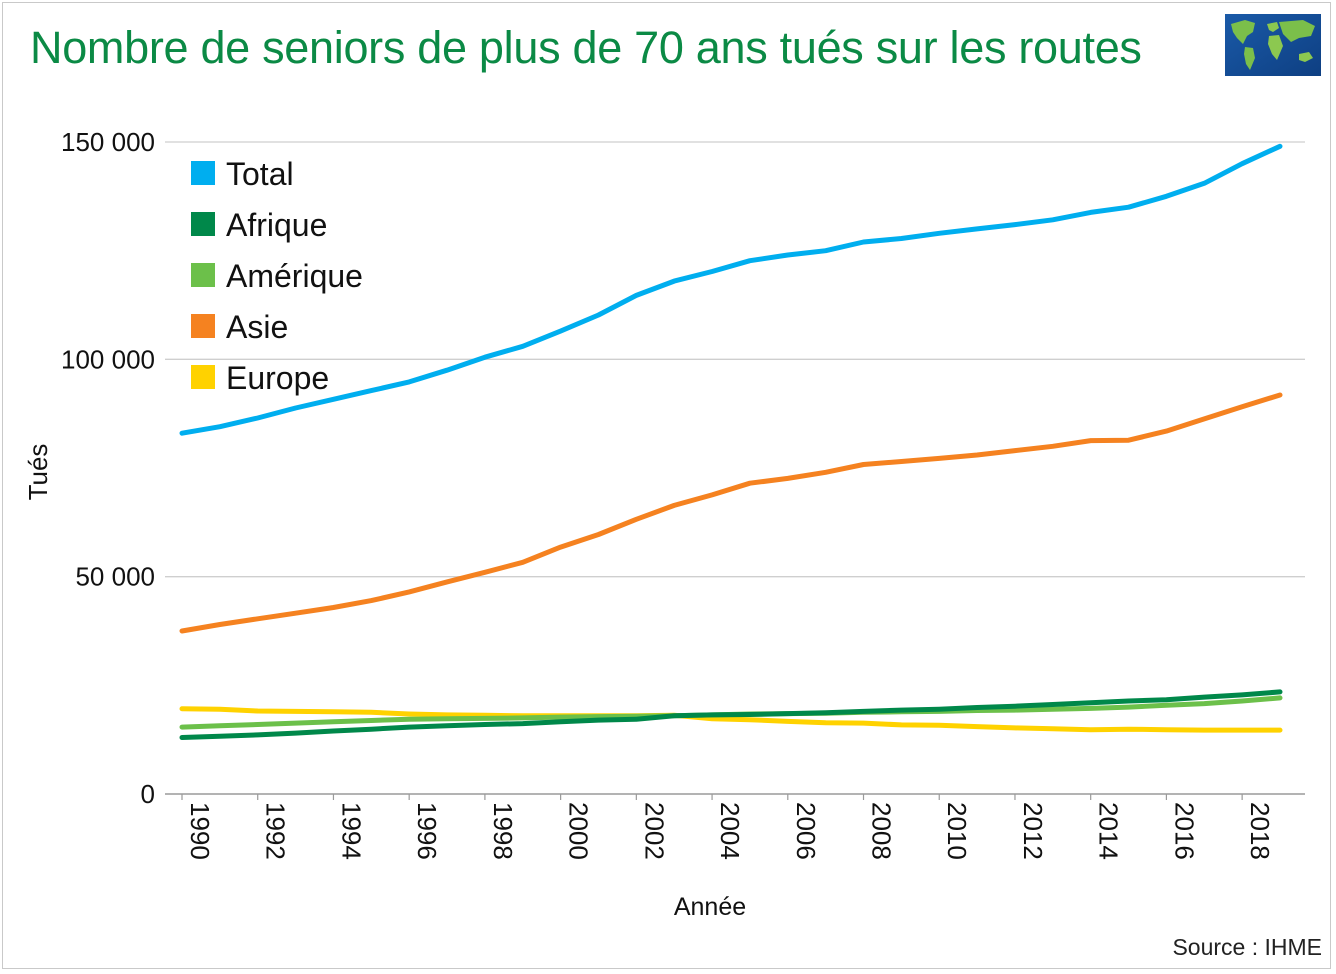  I want to click on x-axis-label: Année, so click(710, 907).